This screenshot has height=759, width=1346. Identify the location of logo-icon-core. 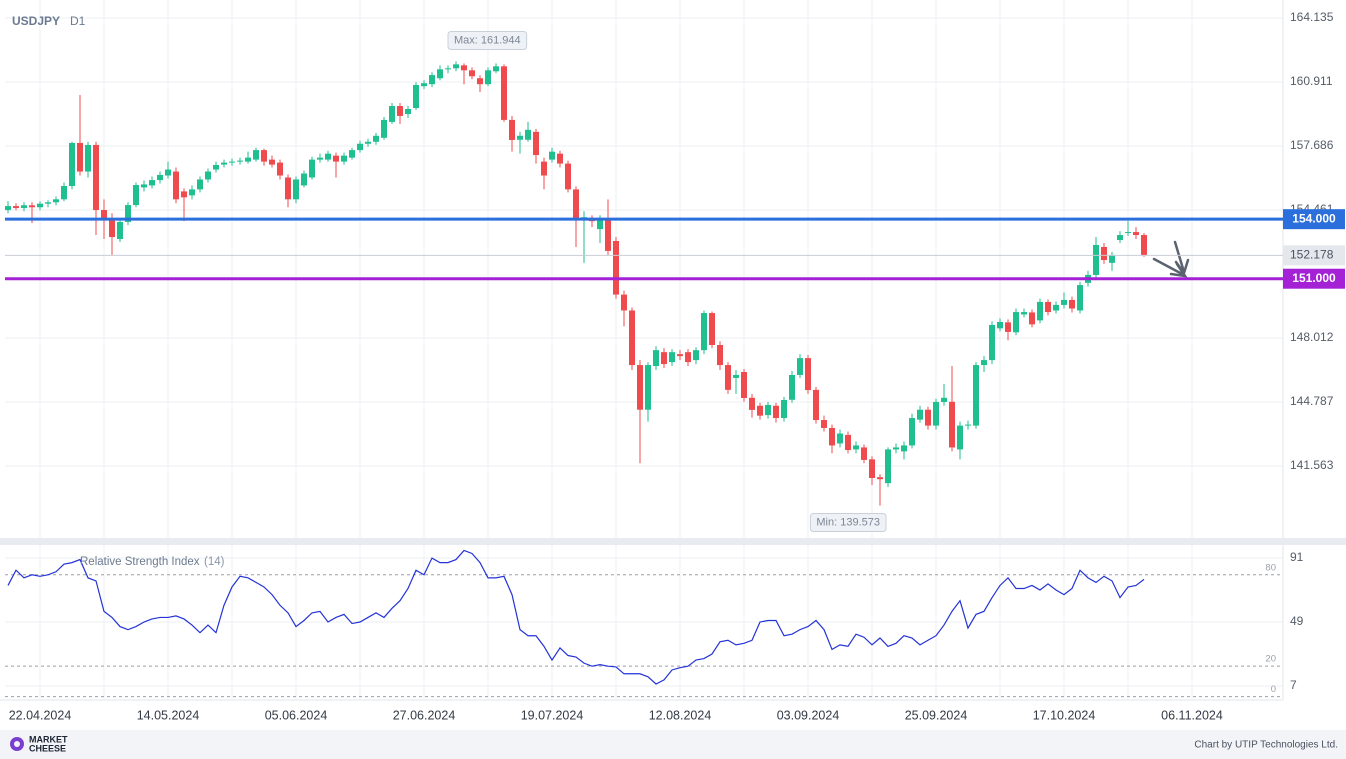
(17, 744).